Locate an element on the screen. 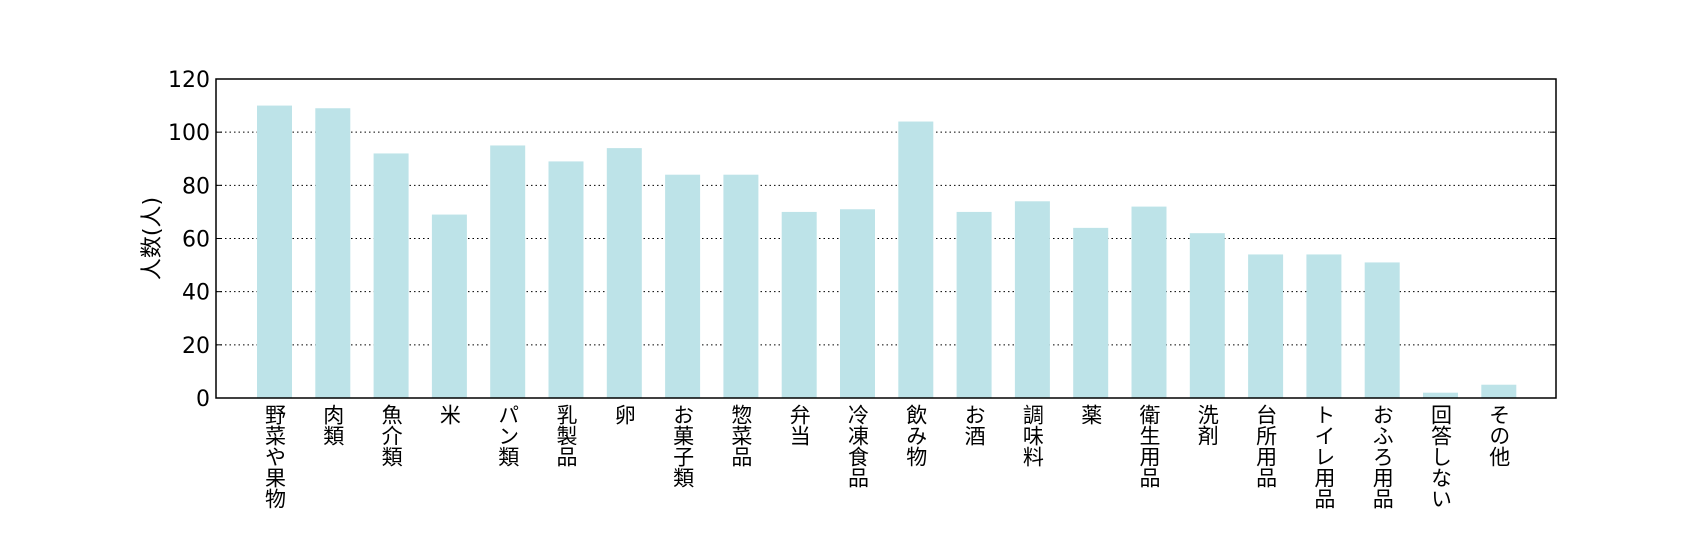 Image resolution: width=1707 pixels, height=536 pixels. y-tick-label: 40 is located at coordinates (196, 293).